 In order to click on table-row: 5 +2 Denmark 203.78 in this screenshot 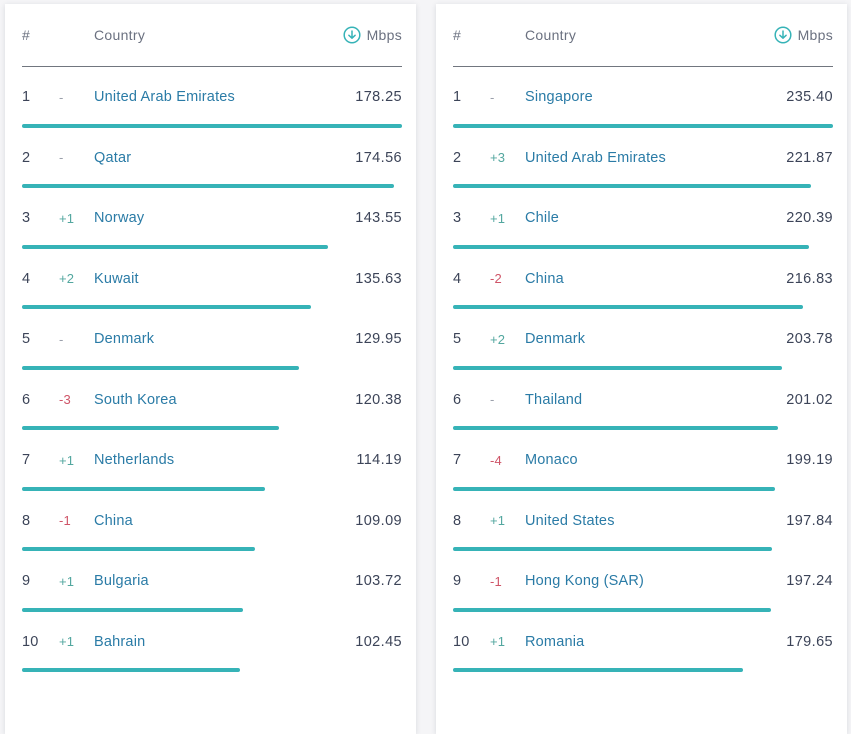, I will do `click(643, 339)`.